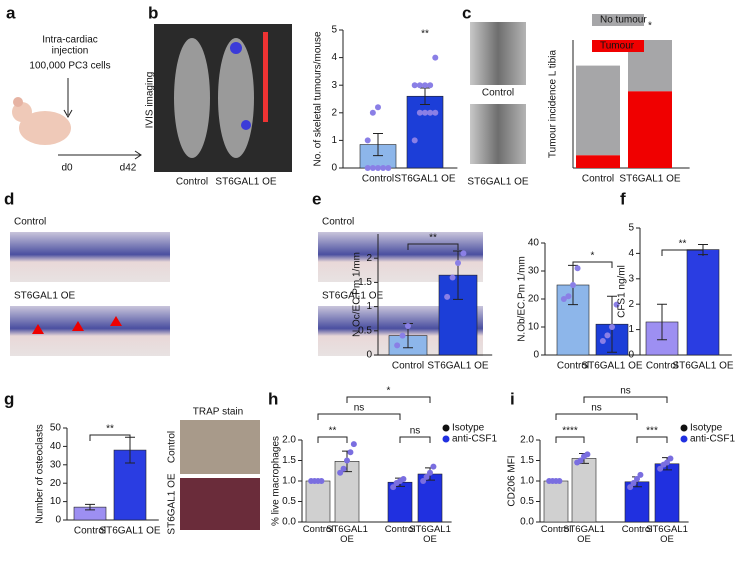 The height and width of the screenshot is (568, 738). What do you see at coordinates (218, 412) in the screenshot?
I see `image-label: TRAP stain` at bounding box center [218, 412].